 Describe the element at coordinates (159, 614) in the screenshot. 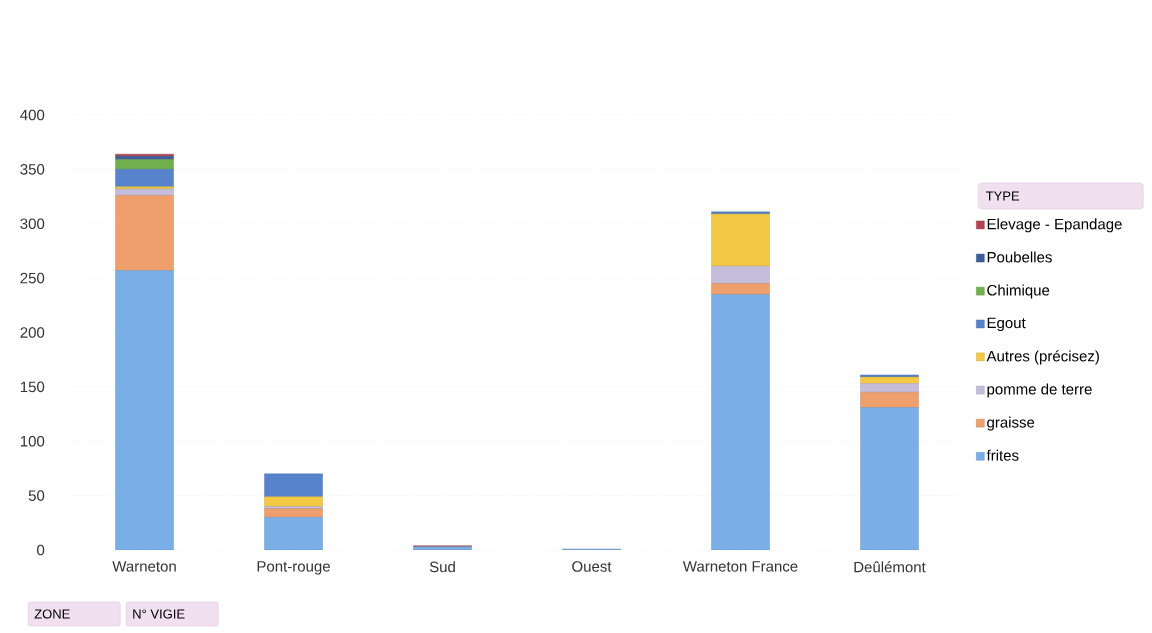

I see `text: N° VIGIE` at that location.